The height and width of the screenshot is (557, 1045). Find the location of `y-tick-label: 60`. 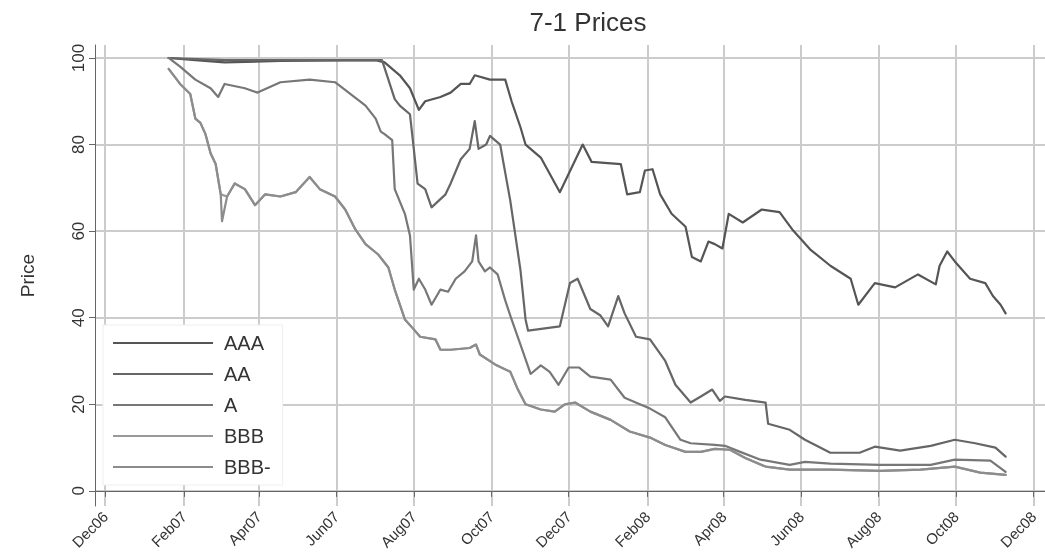

y-tick-label: 60 is located at coordinates (78, 231).